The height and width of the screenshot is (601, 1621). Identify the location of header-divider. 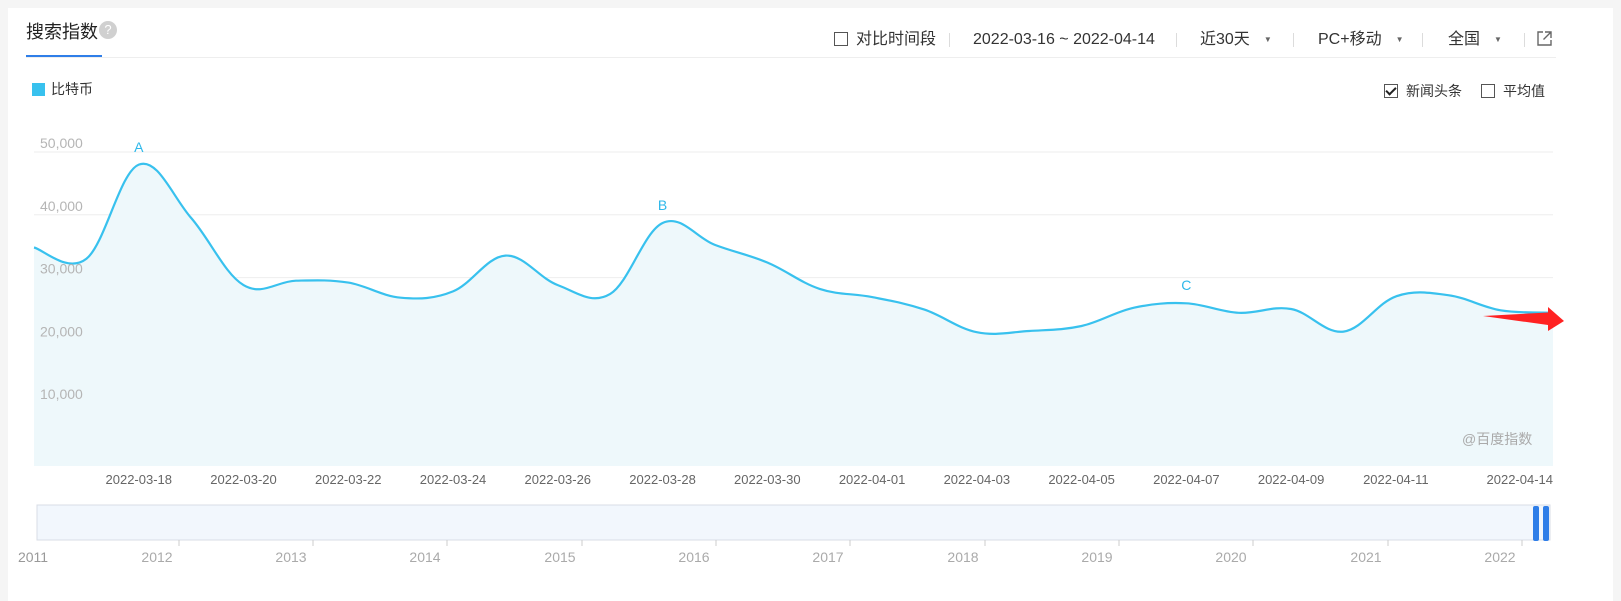
(791, 57).